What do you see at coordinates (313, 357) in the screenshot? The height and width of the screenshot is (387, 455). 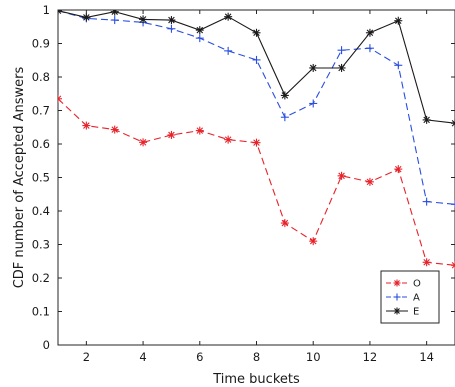 I see `x-tick-label: 10` at bounding box center [313, 357].